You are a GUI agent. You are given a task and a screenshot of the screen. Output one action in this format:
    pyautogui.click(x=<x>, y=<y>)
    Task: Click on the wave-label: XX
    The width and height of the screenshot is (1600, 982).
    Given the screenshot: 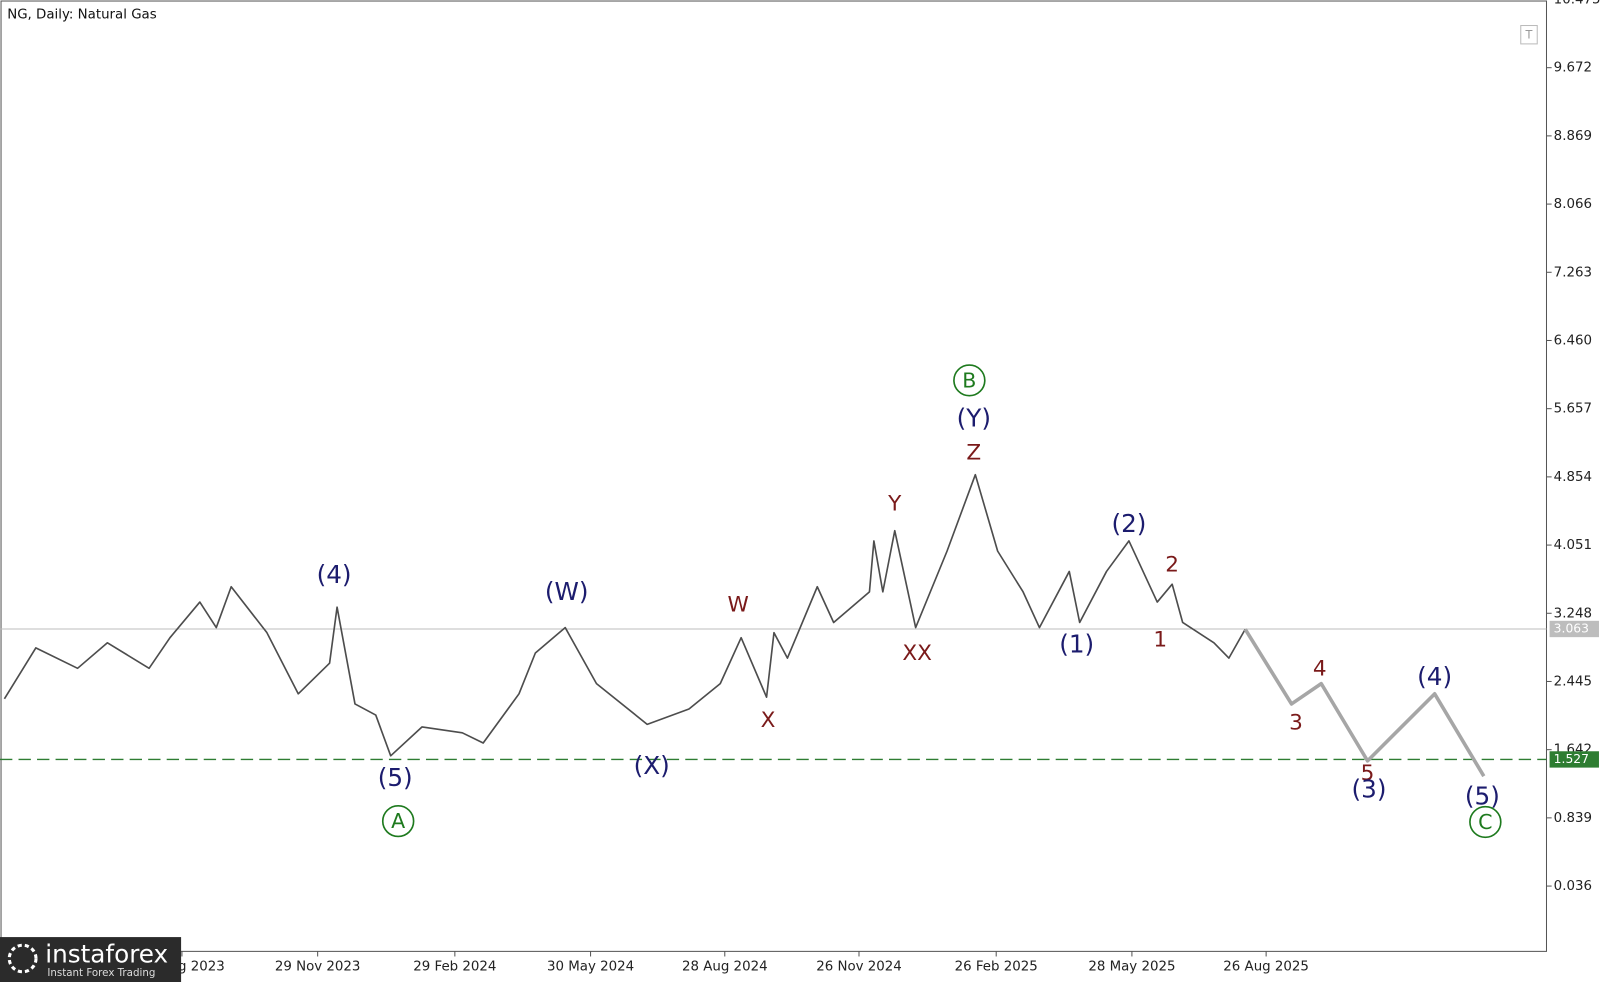 What is the action you would take?
    pyautogui.click(x=917, y=653)
    